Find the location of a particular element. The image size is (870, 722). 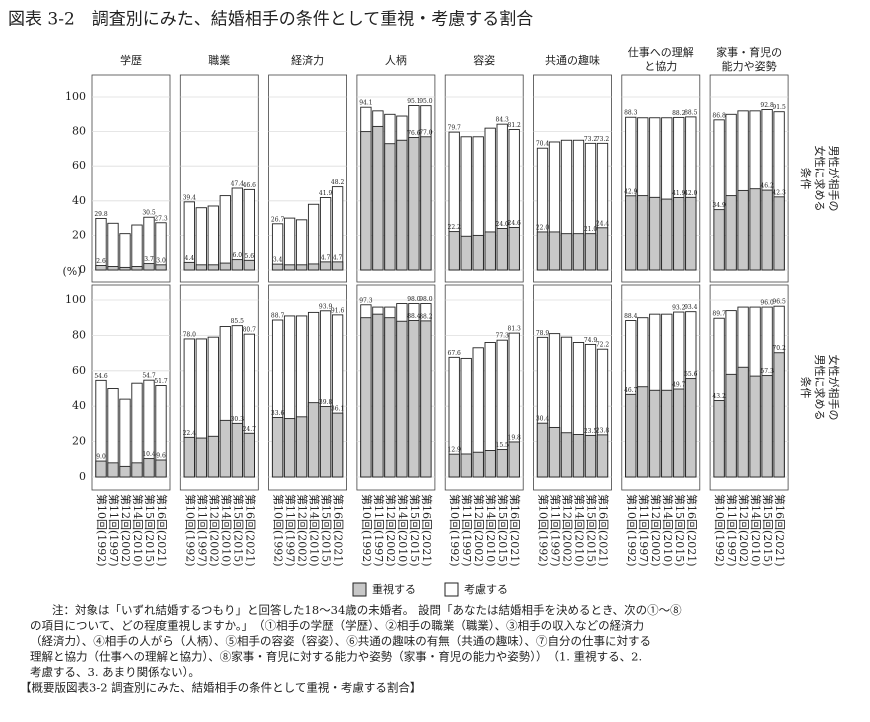

total-label: 47.4 is located at coordinates (238, 183).